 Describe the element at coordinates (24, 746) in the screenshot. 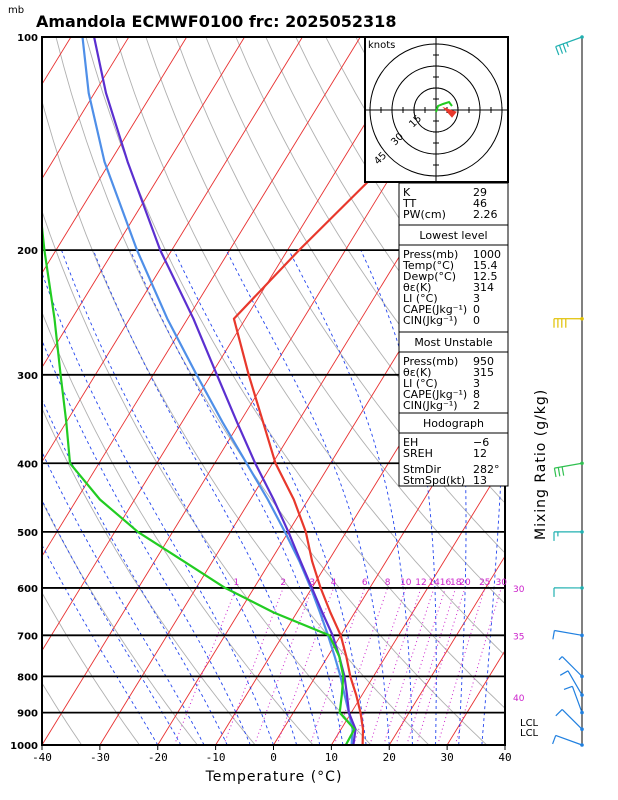

I see `pressure-tick-label: 1000` at that location.